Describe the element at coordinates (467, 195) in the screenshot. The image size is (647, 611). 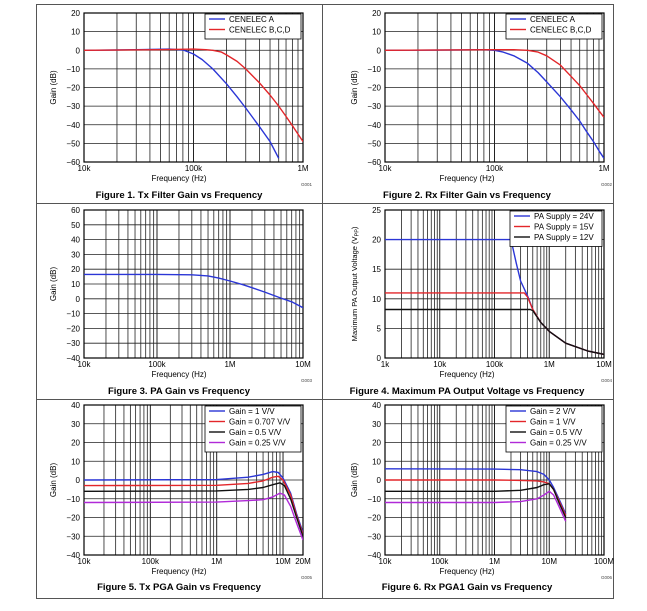
I see `figure-caption: Figure 2. Rx Filter Gain vs Frequency` at that location.